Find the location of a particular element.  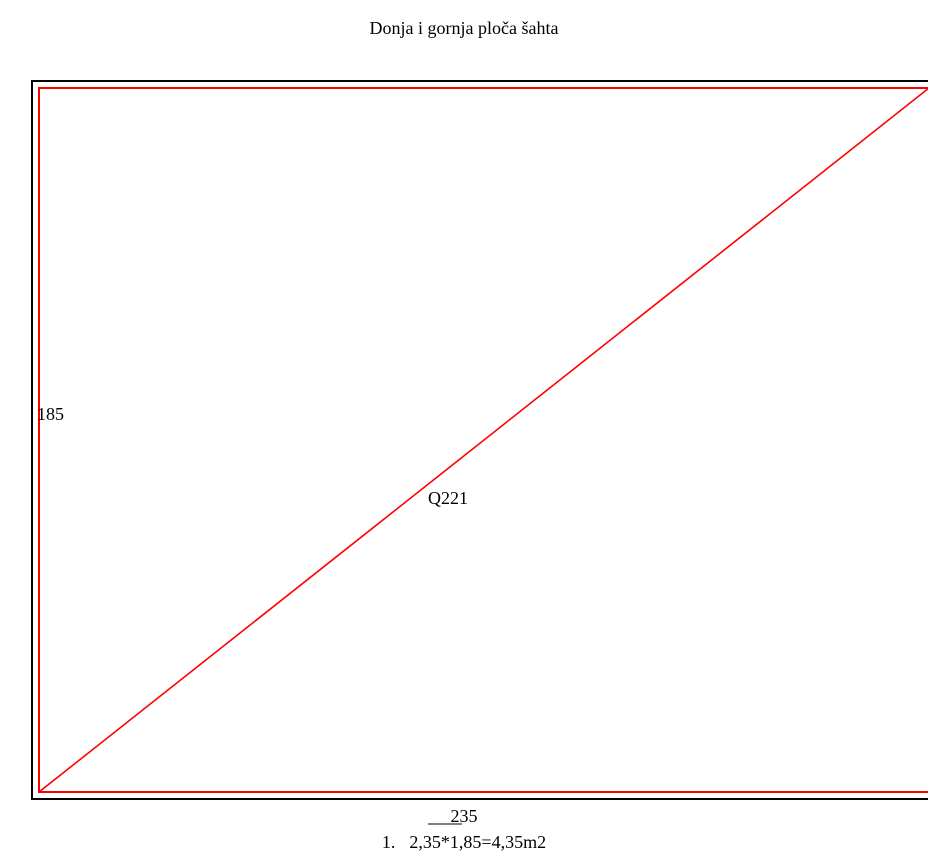

slab-label: Q221 is located at coordinates (448, 498).